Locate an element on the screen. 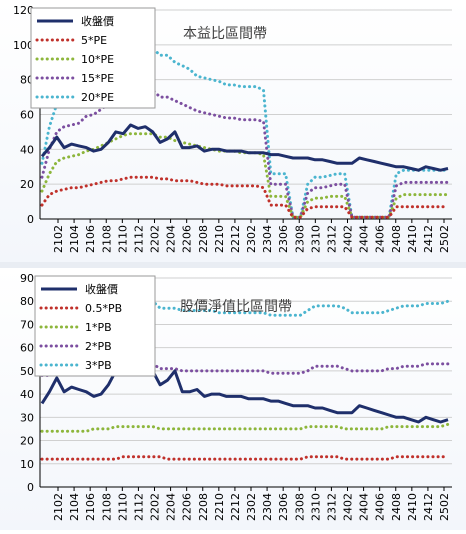 This screenshot has height=534, width=466. legend-label: 10*PE is located at coordinates (97, 59).